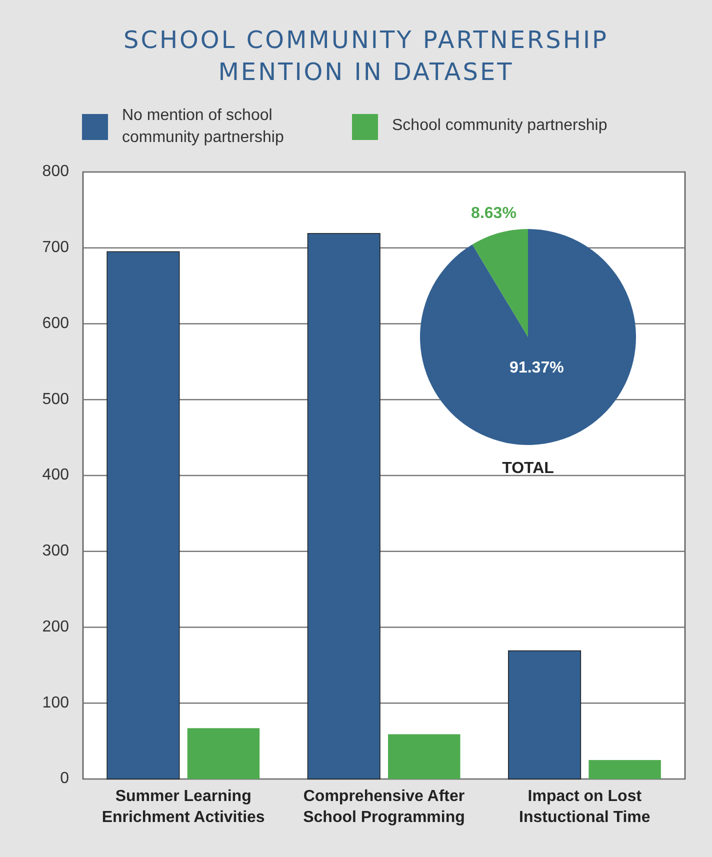 This screenshot has height=857, width=712. What do you see at coordinates (500, 125) in the screenshot?
I see `legend-label: School community partnership` at bounding box center [500, 125].